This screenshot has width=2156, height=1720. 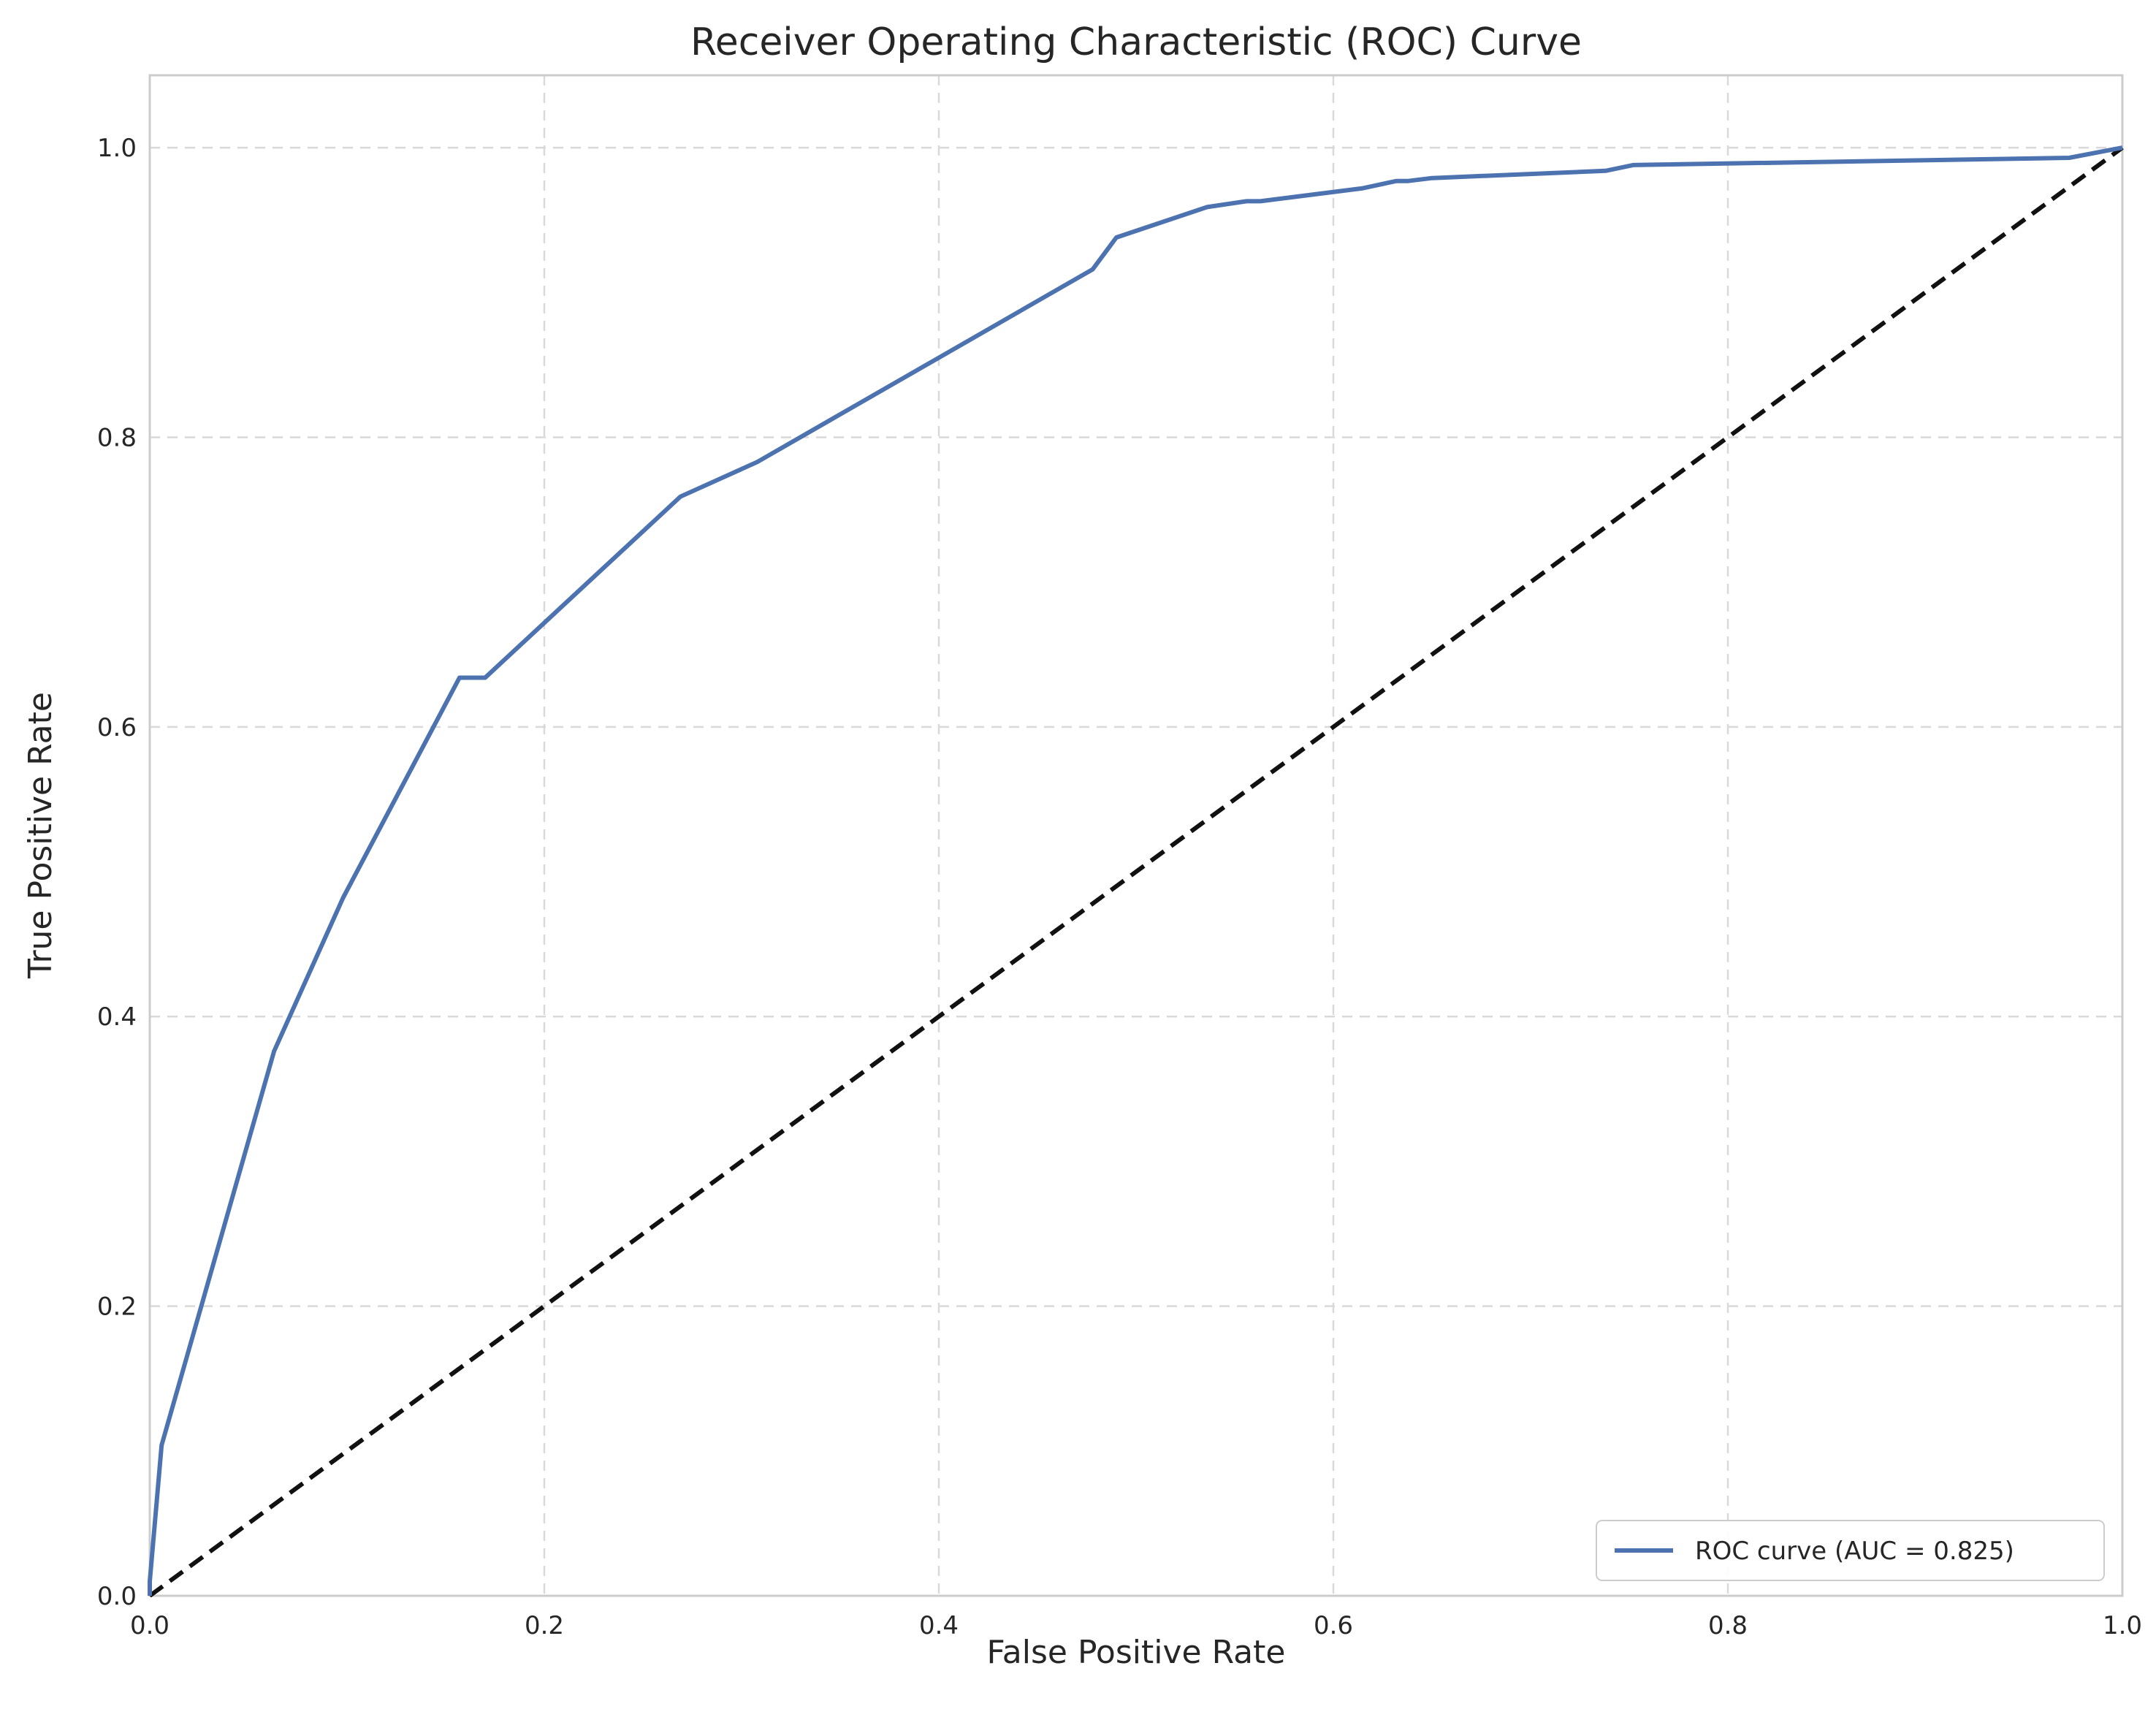 I want to click on legend-box, so click(x=1851, y=1550).